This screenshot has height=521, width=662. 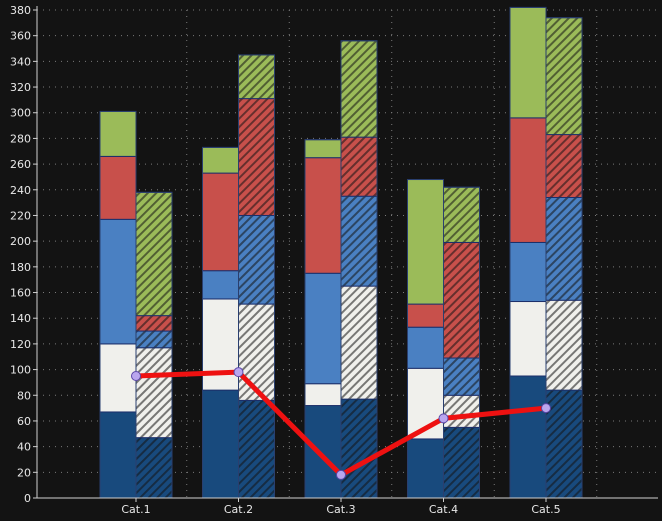 I want to click on y-tick-label: 240, so click(x=20, y=190).